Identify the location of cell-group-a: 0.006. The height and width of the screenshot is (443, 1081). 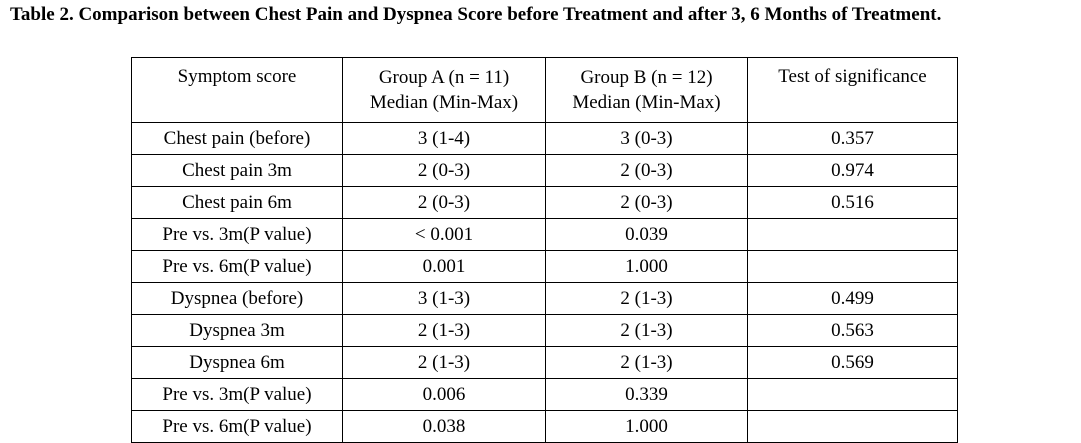
(444, 394).